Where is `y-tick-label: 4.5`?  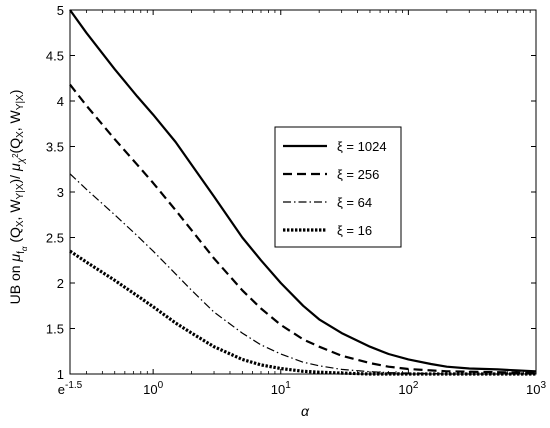
y-tick-label: 4.5 is located at coordinates (55, 56).